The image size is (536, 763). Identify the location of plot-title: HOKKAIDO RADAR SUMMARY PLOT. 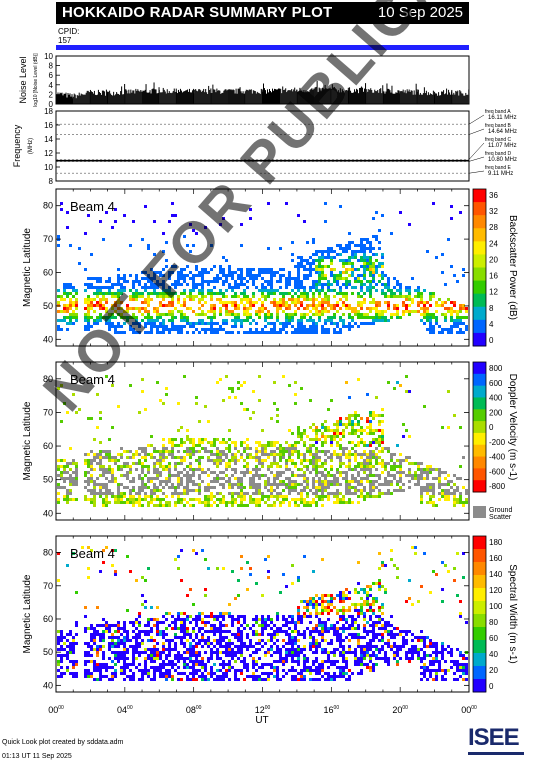
(197, 12).